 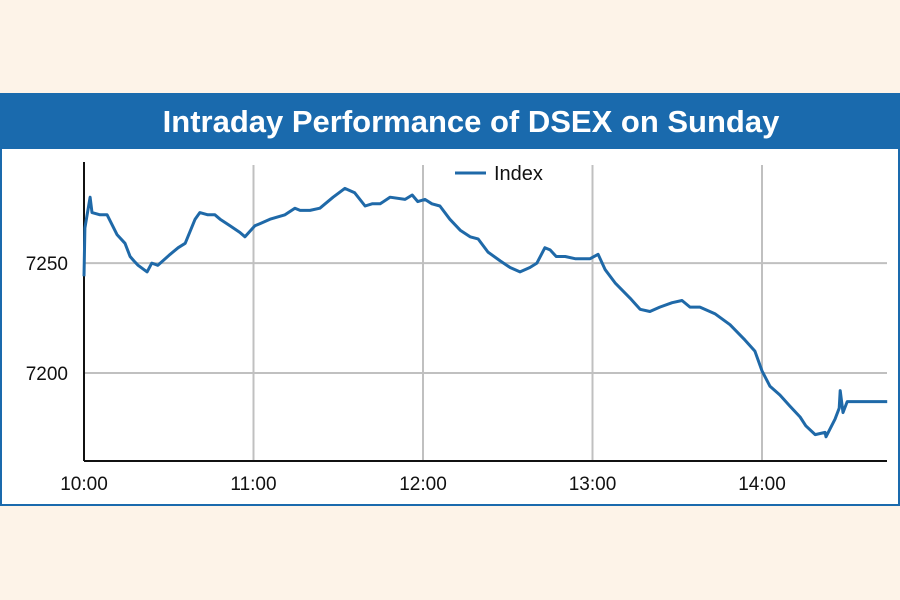 I want to click on y-tick-label: 7200, so click(x=47, y=374).